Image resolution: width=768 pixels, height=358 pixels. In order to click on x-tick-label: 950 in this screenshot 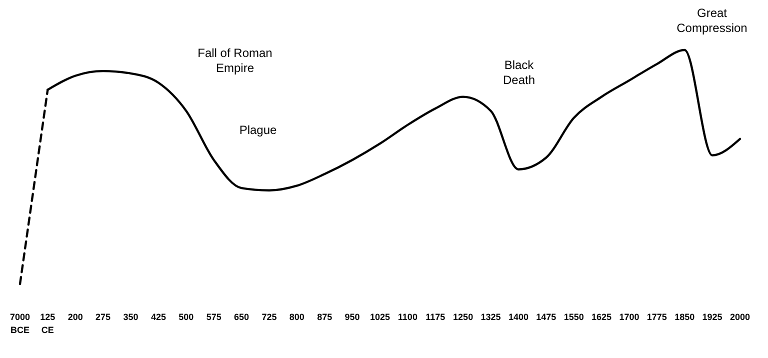, I will do `click(352, 317)`.